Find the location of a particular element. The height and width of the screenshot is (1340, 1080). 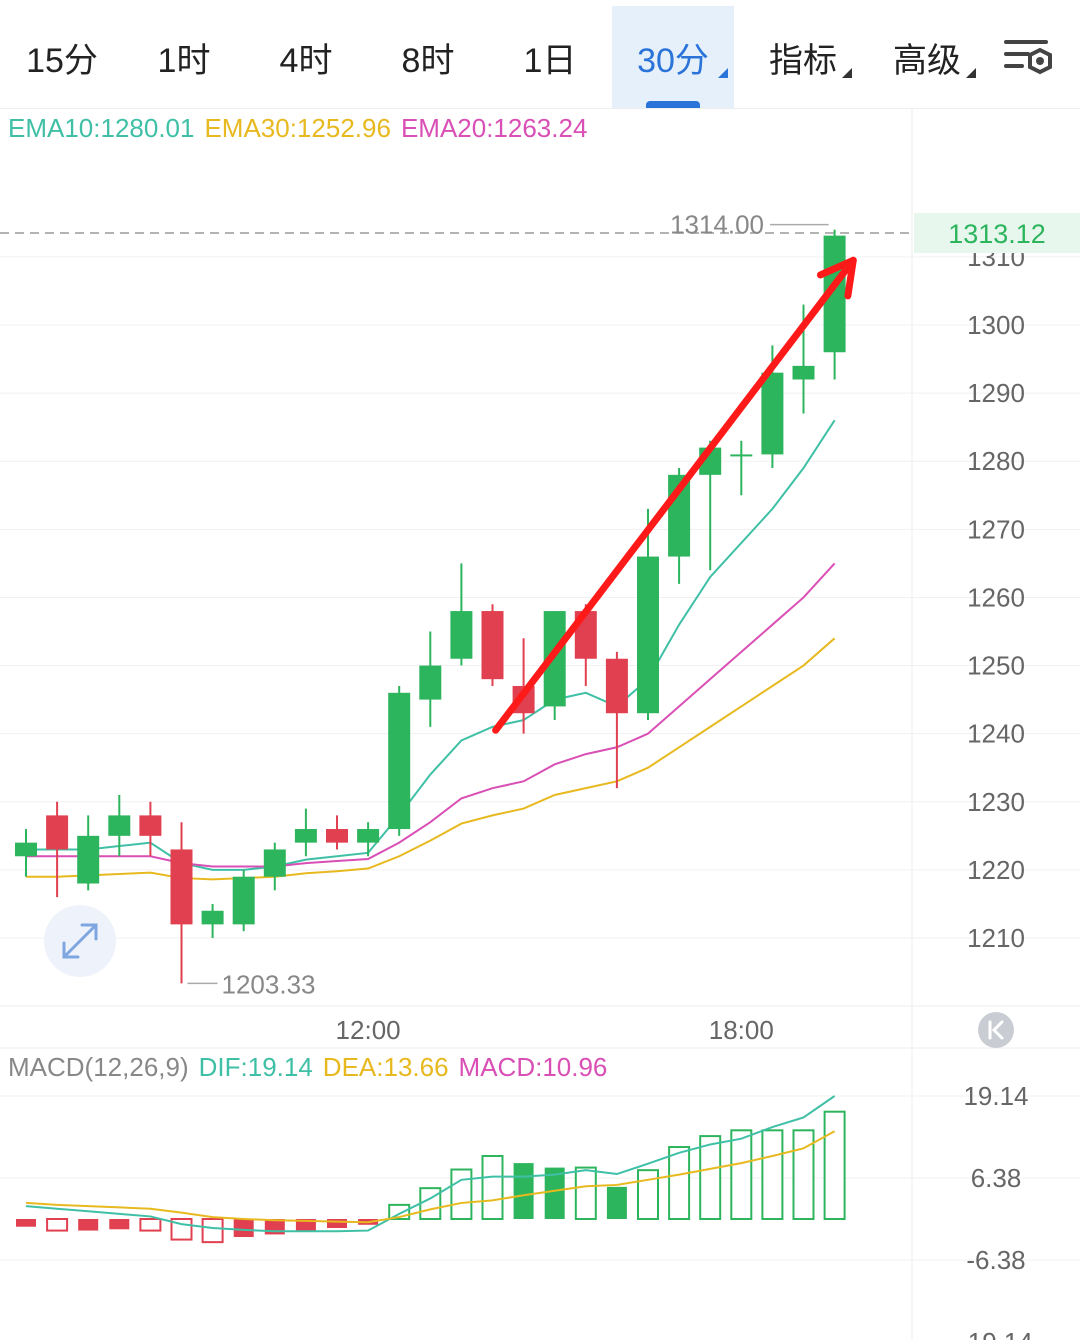

current-price-tag is located at coordinates (997, 233).